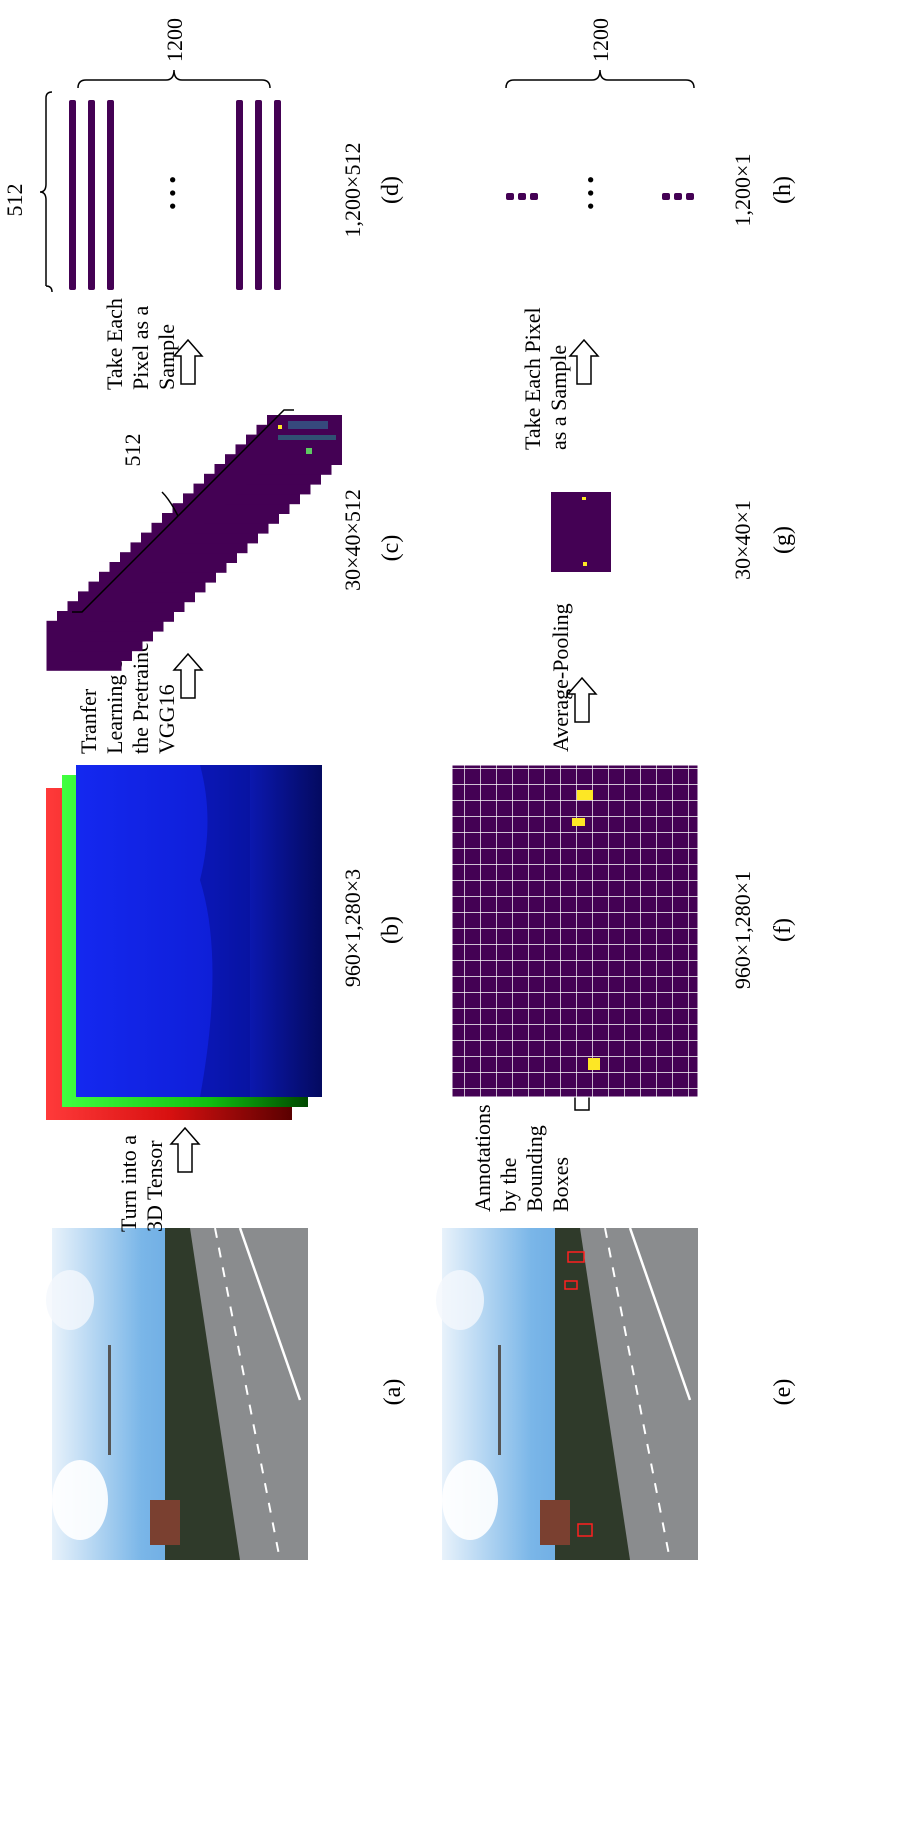  Describe the element at coordinates (742, 930) in the screenshot. I see `dims-f: 960×1,280×1` at that location.